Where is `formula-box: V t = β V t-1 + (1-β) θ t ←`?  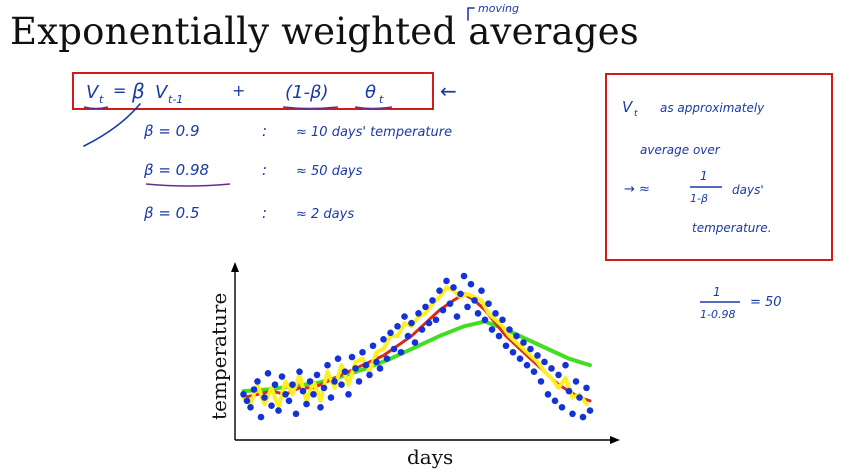 formula-box: V t = β V t-1 + (1-β) θ t ← is located at coordinates (264, 109).